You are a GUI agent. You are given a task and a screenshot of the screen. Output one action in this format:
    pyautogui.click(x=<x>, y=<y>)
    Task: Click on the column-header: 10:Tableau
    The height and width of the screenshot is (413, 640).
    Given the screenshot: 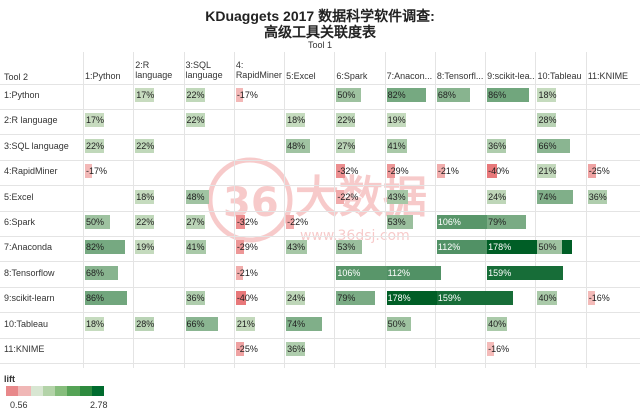 What is the action you would take?
    pyautogui.click(x=559, y=76)
    